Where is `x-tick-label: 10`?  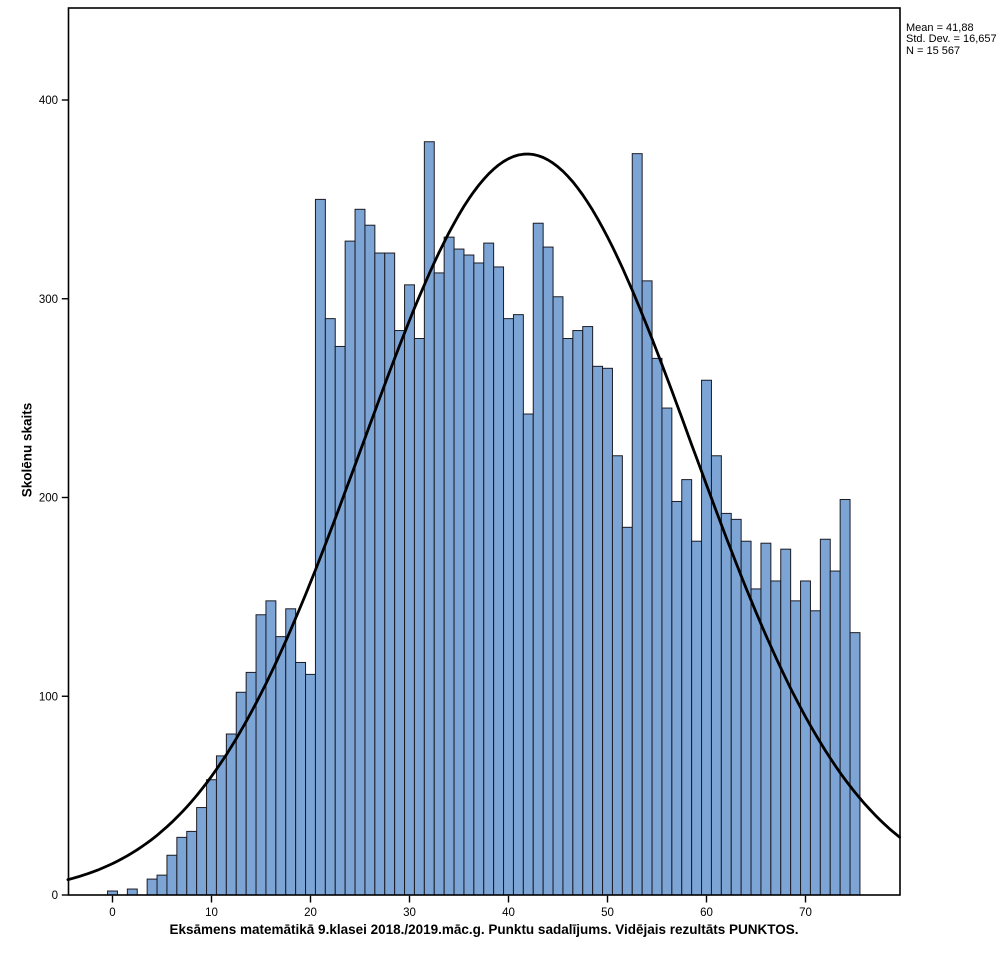 x-tick-label: 10 is located at coordinates (211, 913).